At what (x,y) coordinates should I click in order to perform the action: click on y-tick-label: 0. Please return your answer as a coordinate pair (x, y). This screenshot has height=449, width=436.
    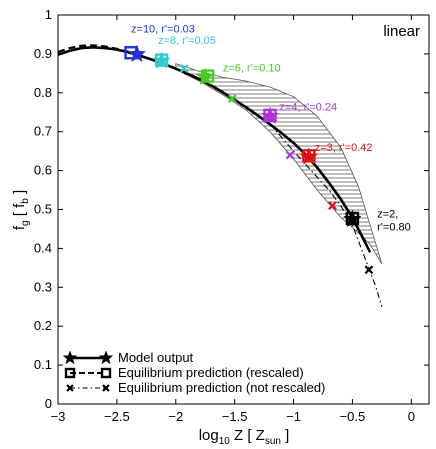
    Looking at the image, I should click on (48, 403).